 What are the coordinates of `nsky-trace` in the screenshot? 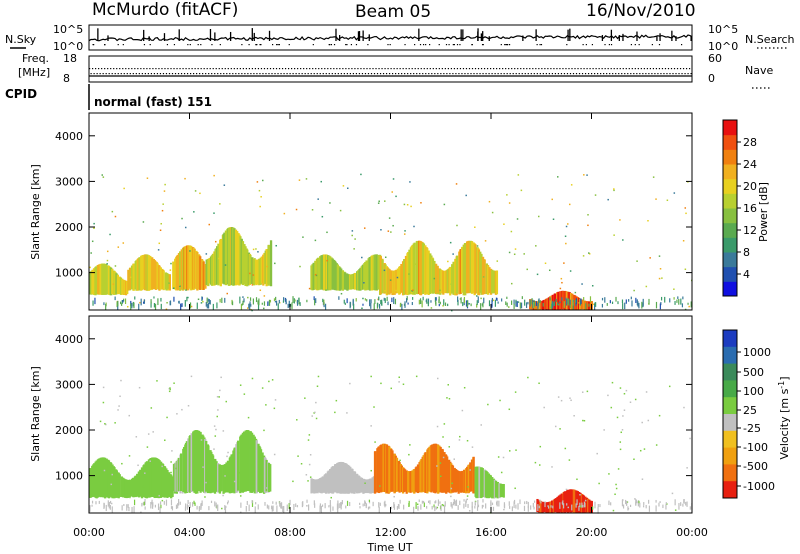 It's located at (390, 37).